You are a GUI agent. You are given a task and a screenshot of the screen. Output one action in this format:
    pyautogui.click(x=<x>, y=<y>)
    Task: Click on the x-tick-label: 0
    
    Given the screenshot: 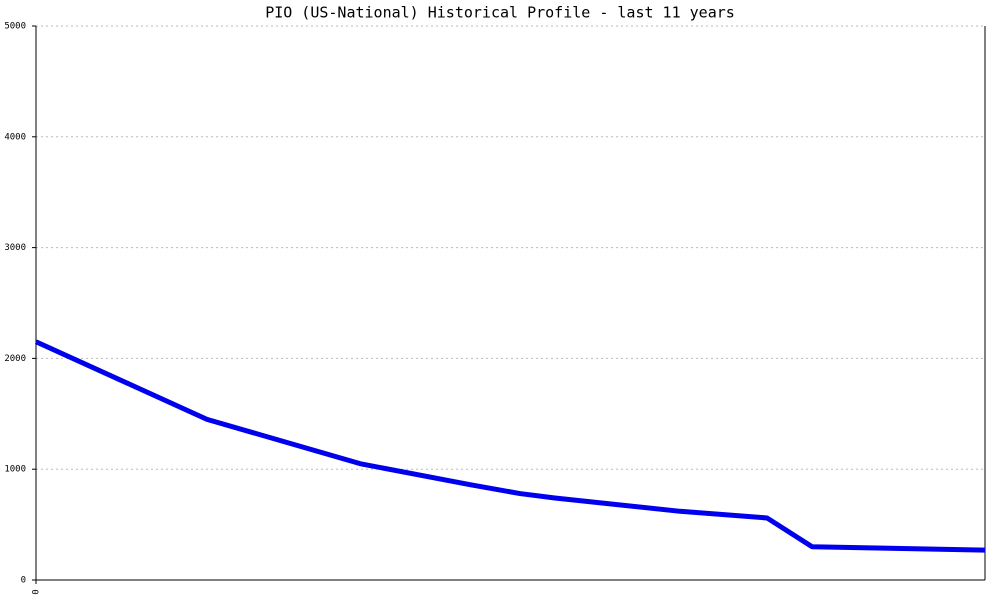 What is the action you would take?
    pyautogui.click(x=37, y=591)
    